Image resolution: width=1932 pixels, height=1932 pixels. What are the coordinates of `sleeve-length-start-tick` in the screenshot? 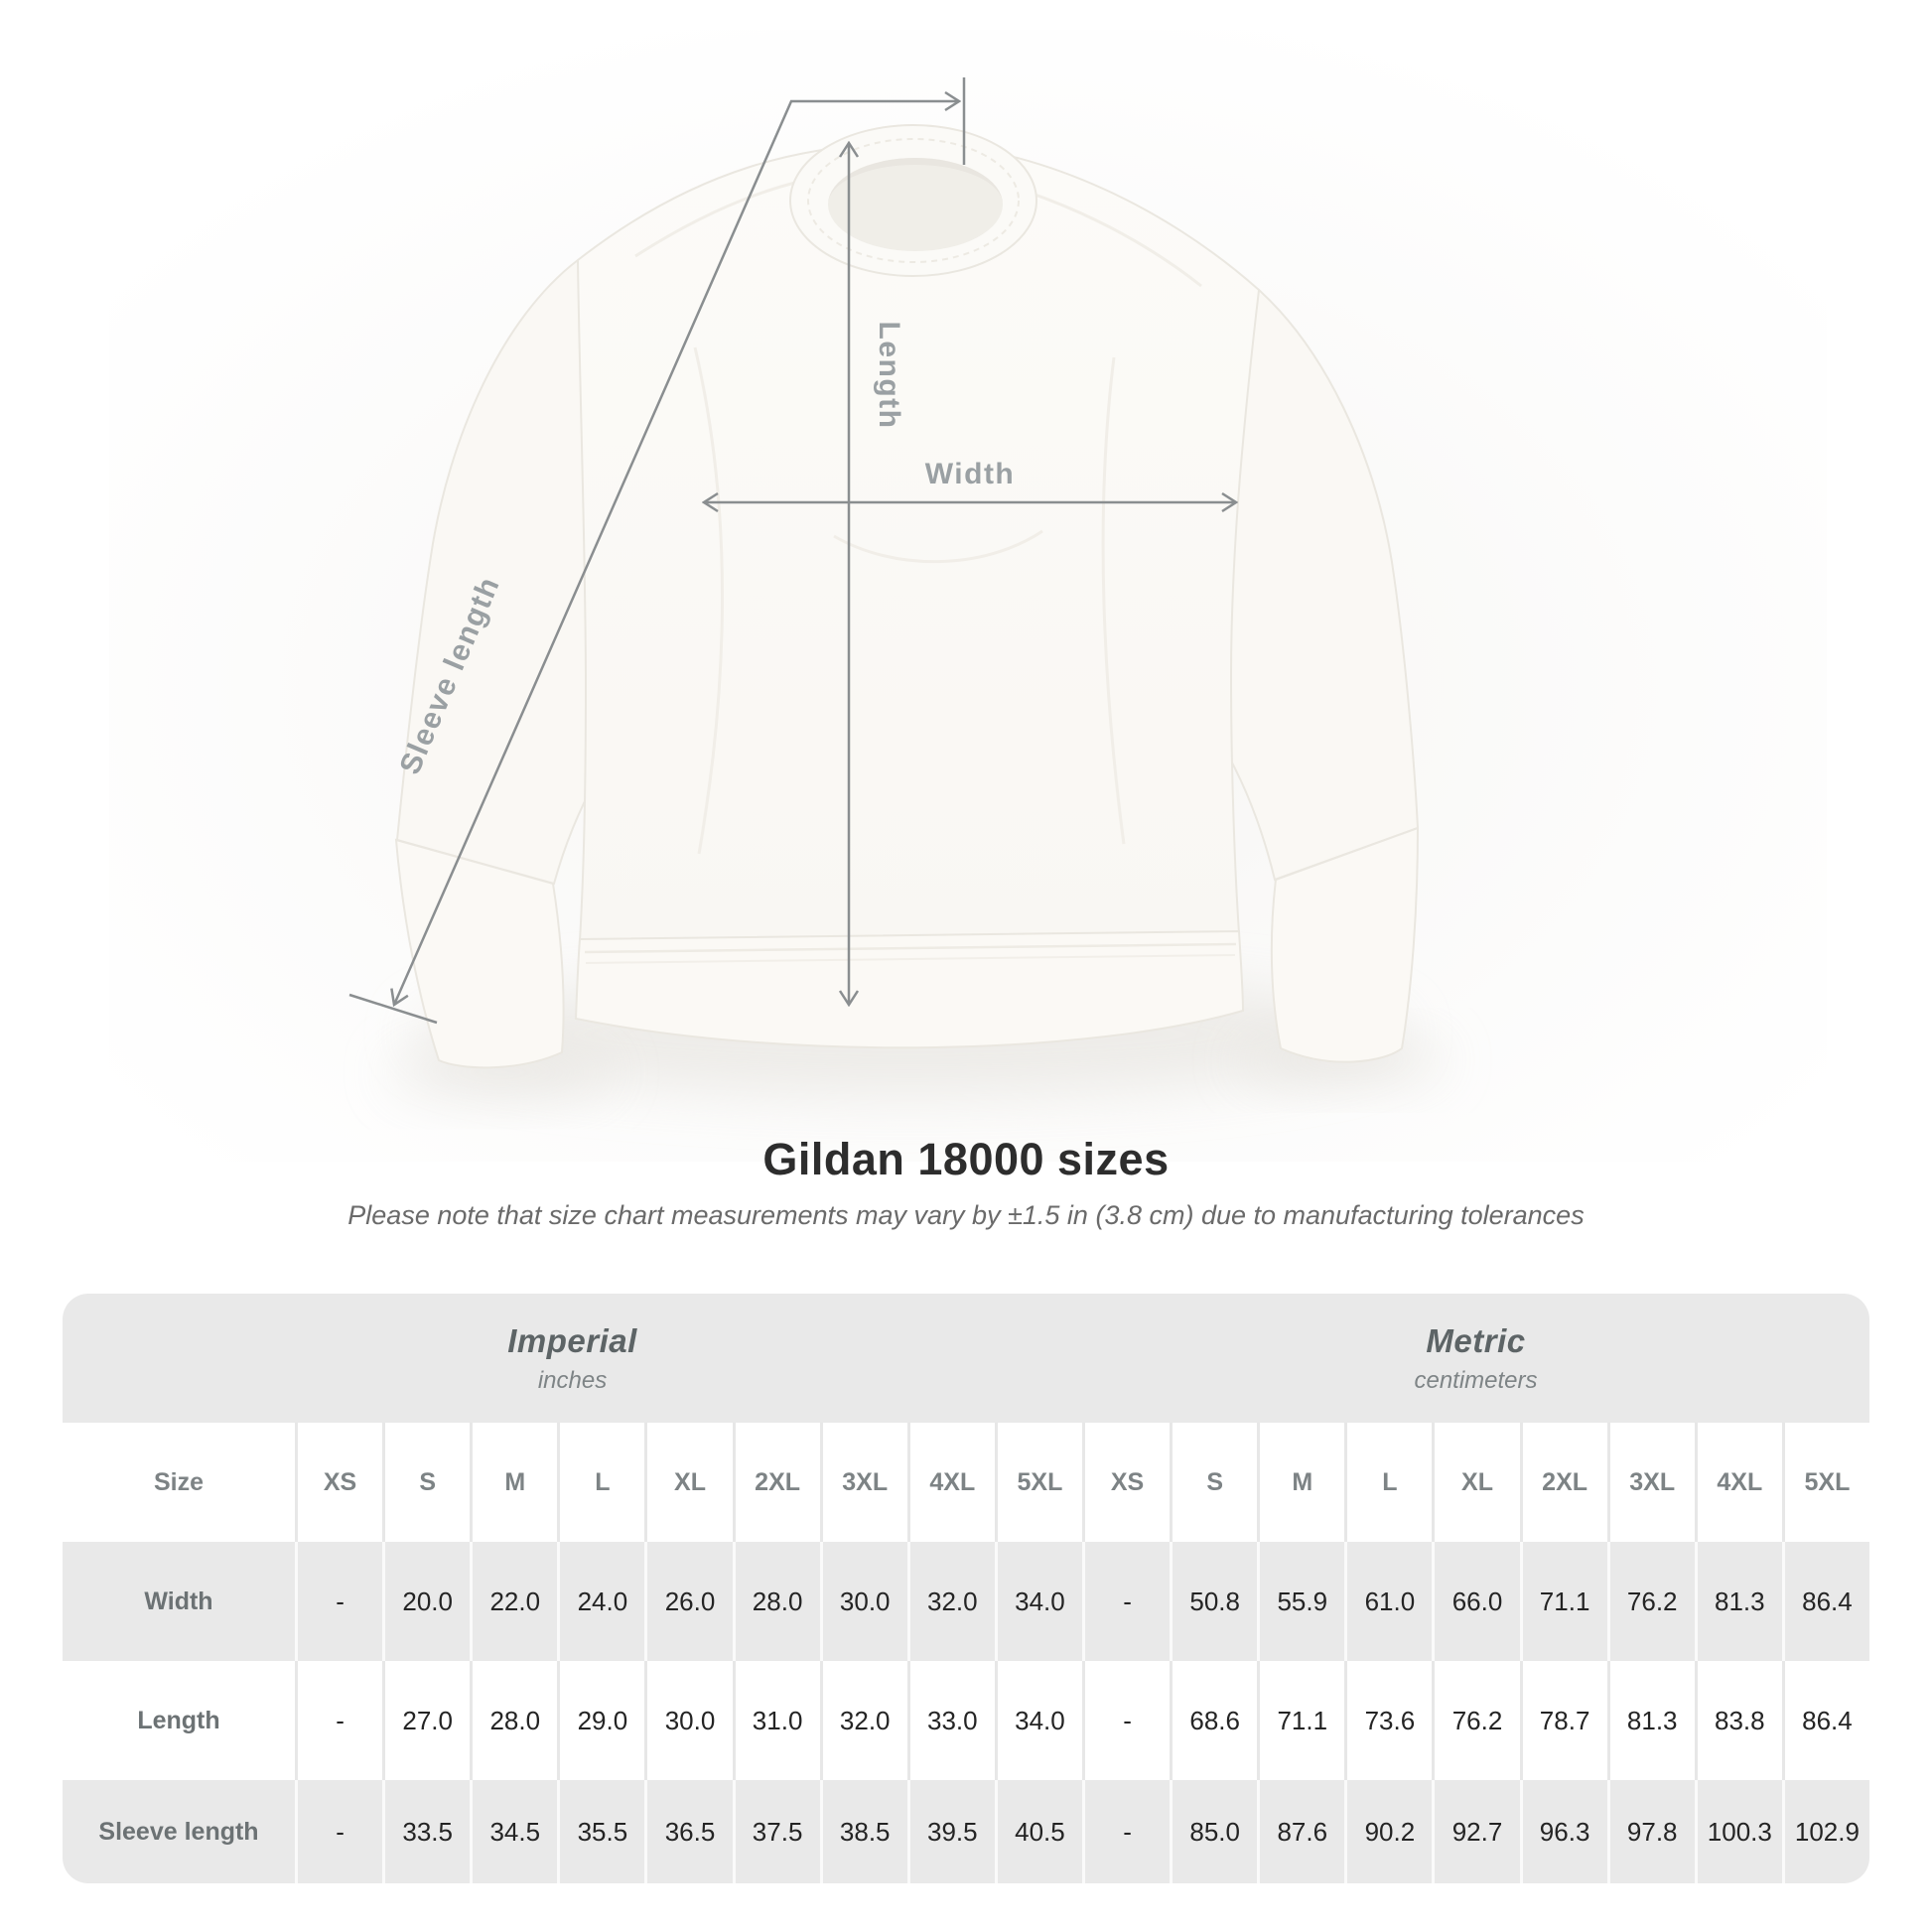 It's located at (393, 1009).